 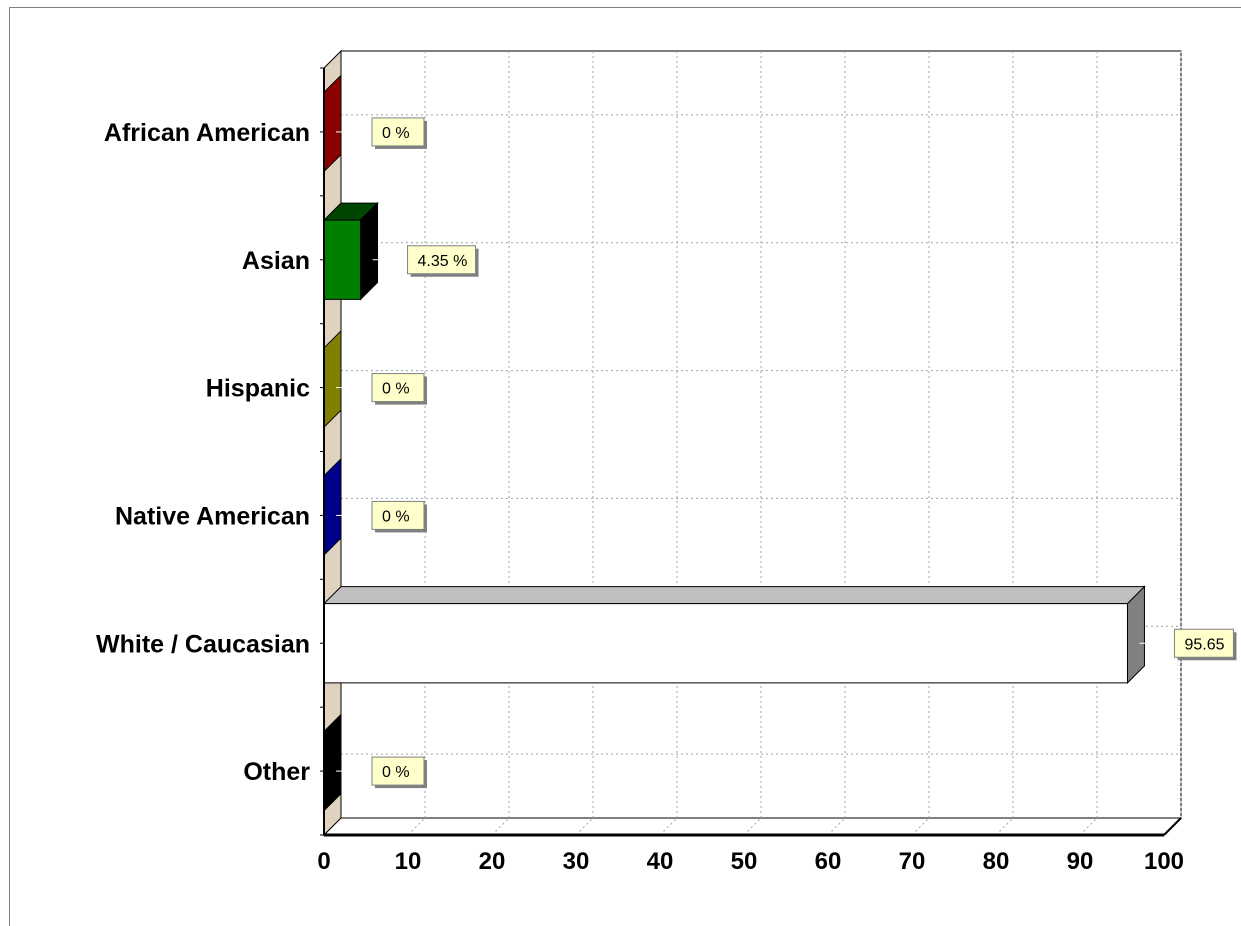 What do you see at coordinates (258, 389) in the screenshot?
I see `category-label-2: Hispanic` at bounding box center [258, 389].